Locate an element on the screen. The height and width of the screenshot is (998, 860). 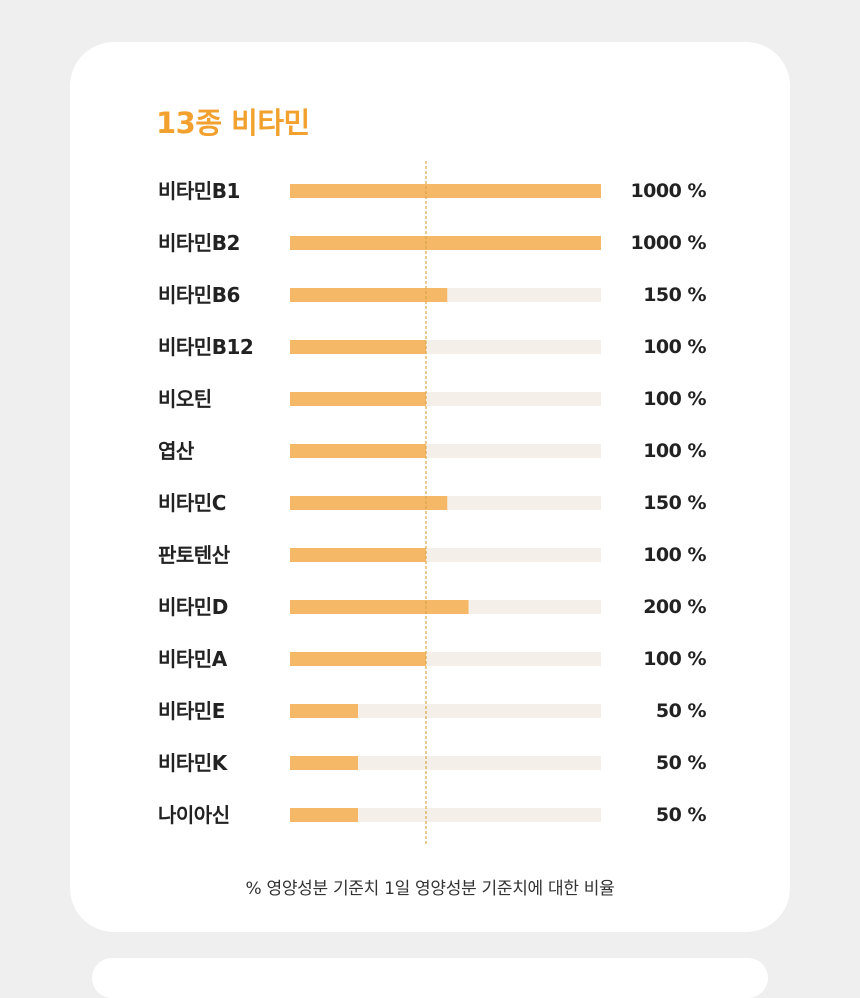
category-label: 비타민D is located at coordinates (193, 607).